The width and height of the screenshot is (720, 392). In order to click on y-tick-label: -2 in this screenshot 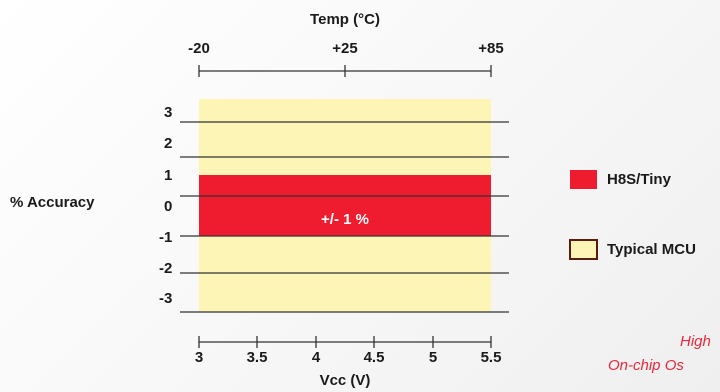, I will do `click(166, 268)`.